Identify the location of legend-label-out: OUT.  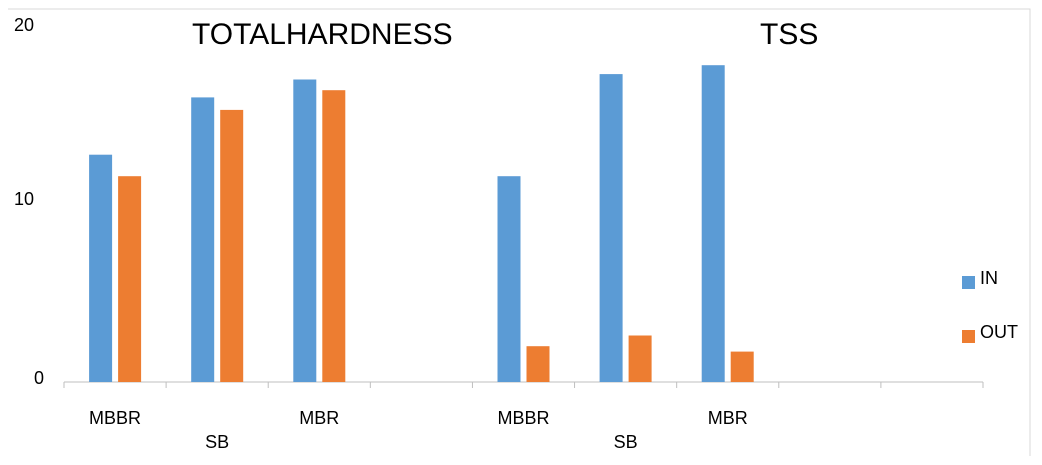
(999, 332).